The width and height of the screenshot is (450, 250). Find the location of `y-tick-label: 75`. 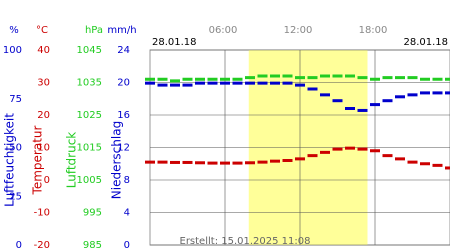

y-tick-label: 75 is located at coordinates (15, 99).